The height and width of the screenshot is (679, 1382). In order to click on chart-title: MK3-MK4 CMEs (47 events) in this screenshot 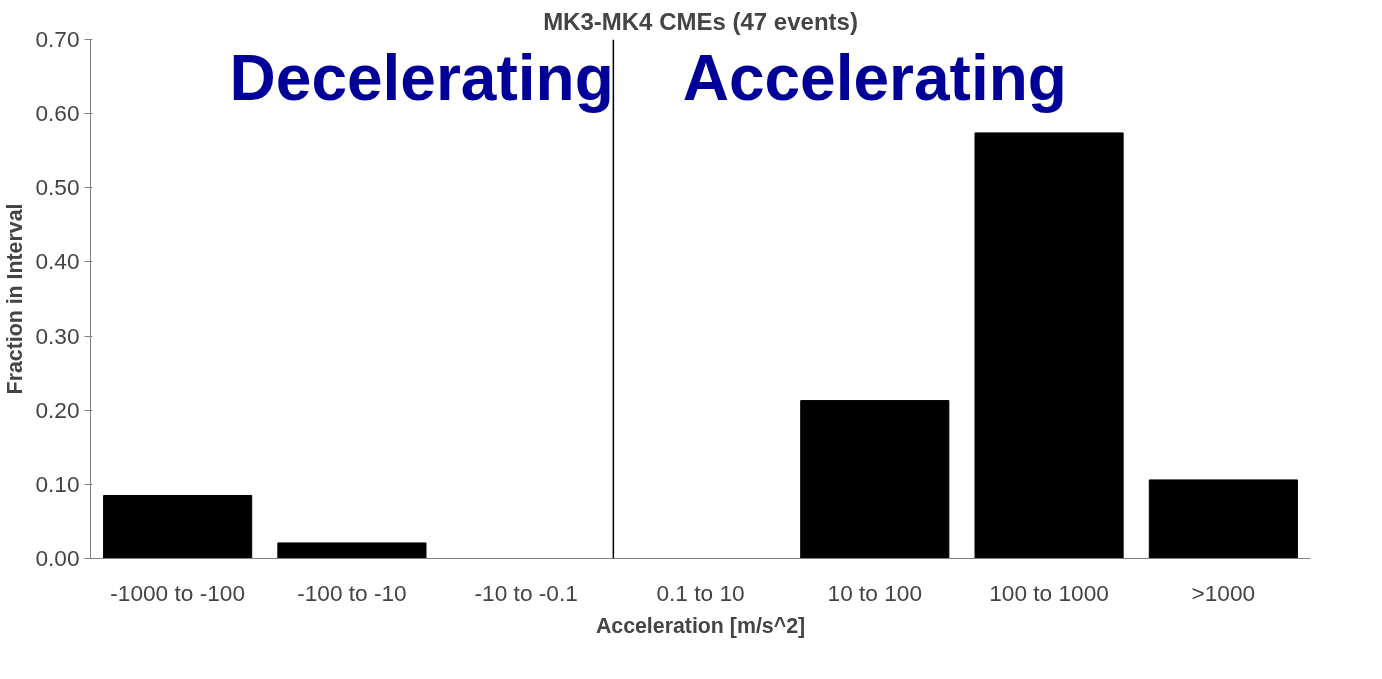, I will do `click(700, 21)`.